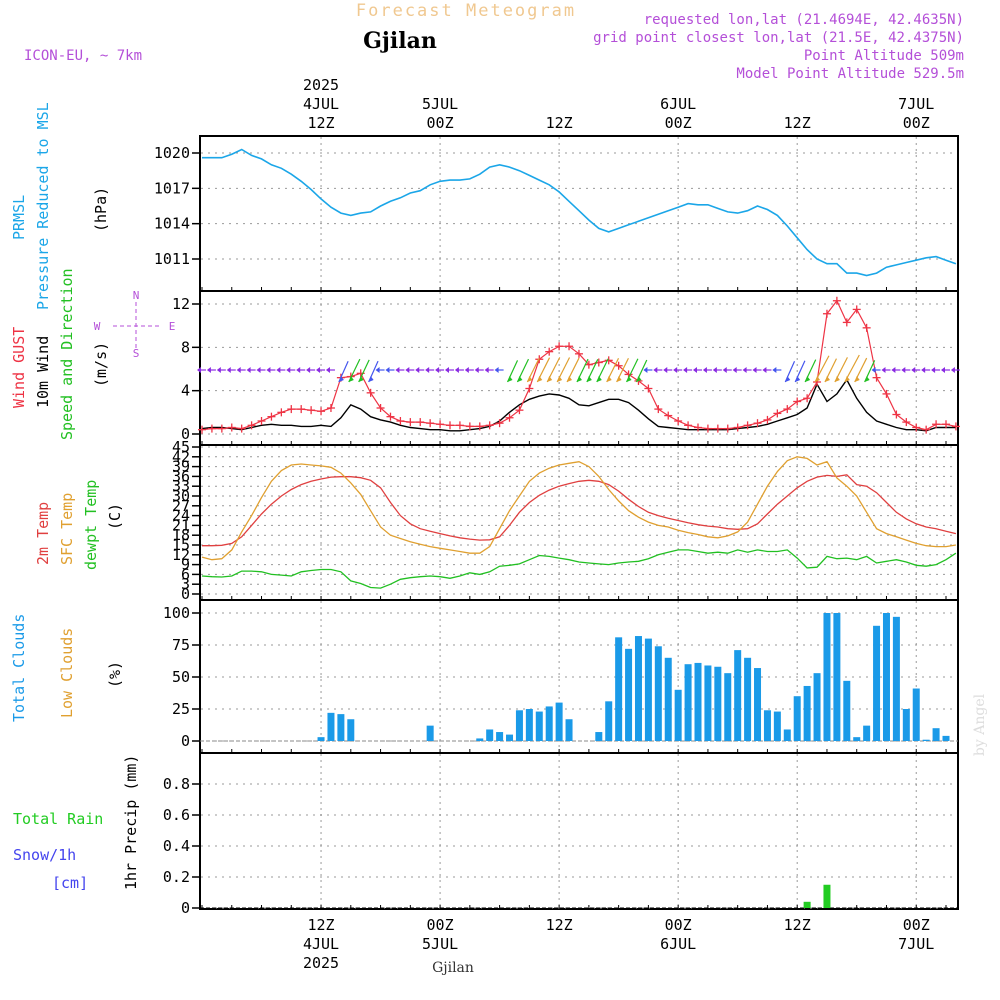 This screenshot has height=1000, width=1000. I want to click on pressure-line, so click(579, 212).